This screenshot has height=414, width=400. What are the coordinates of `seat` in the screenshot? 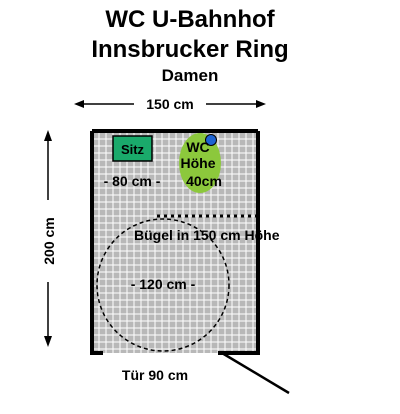 It's located at (132, 148).